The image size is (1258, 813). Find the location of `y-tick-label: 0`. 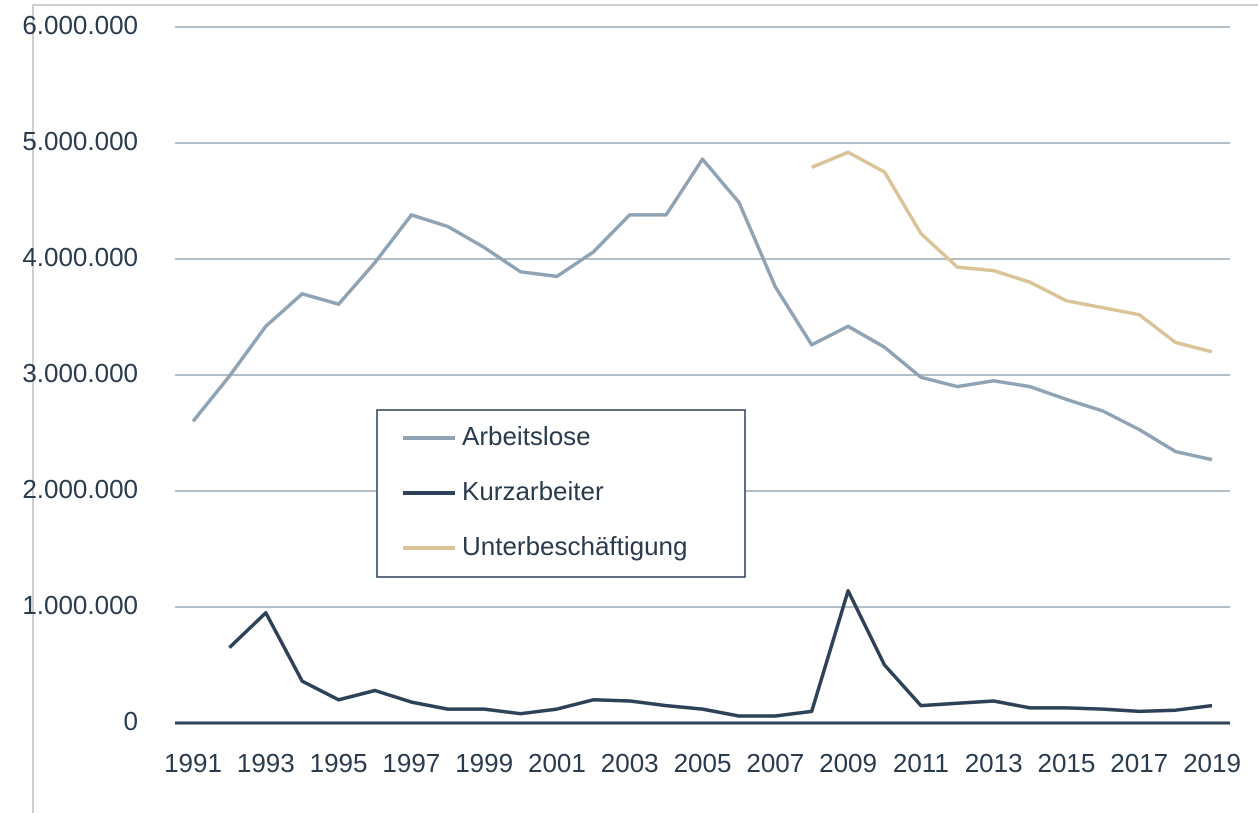

y-tick-label: 0 is located at coordinates (131, 721).